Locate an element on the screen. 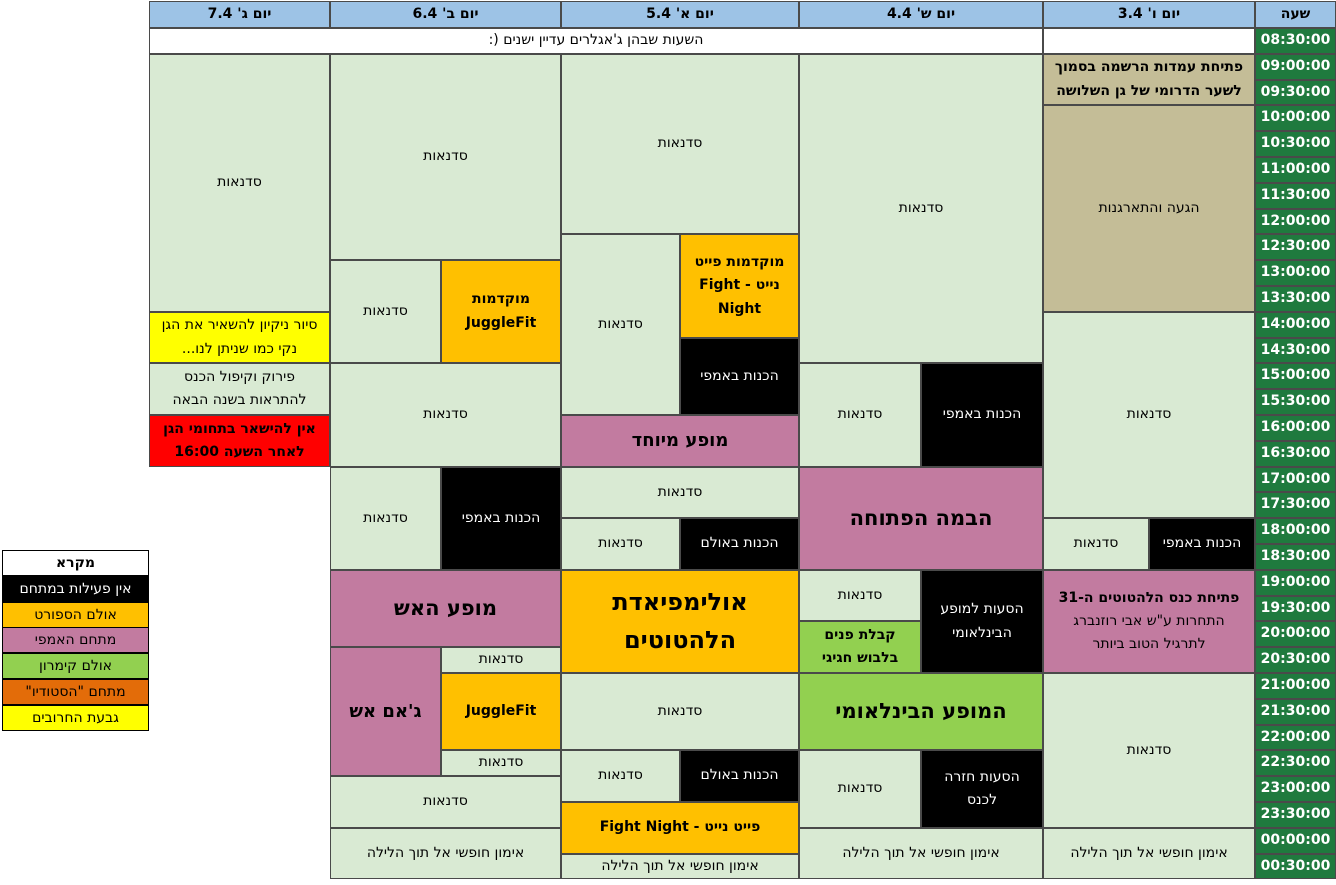  time-slot: 11:30:00 is located at coordinates (1295, 196).